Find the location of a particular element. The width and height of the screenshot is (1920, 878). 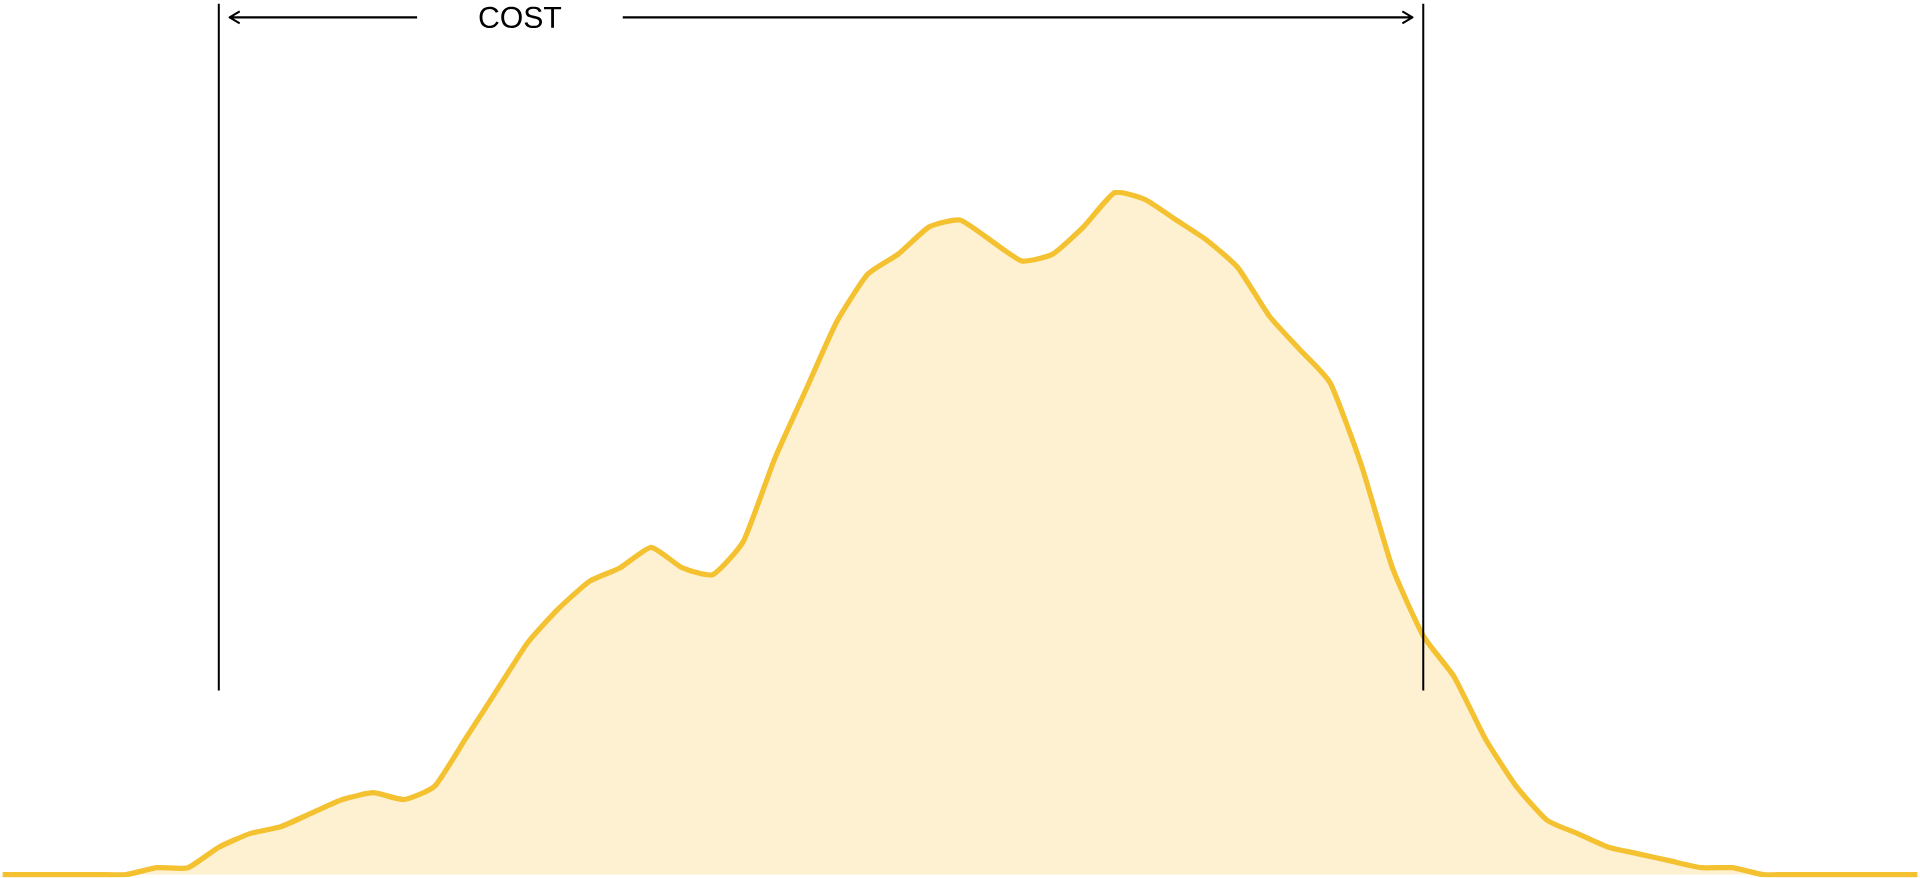

text: COST is located at coordinates (520, 17).